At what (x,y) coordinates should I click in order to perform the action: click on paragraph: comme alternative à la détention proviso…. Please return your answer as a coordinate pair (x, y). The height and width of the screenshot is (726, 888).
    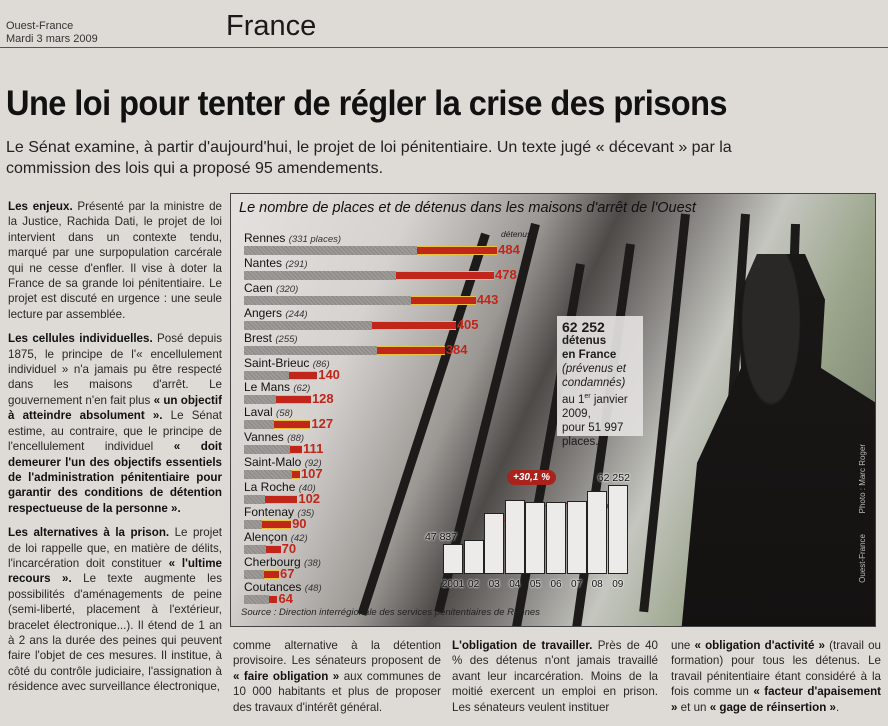
    Looking at the image, I should click on (337, 676).